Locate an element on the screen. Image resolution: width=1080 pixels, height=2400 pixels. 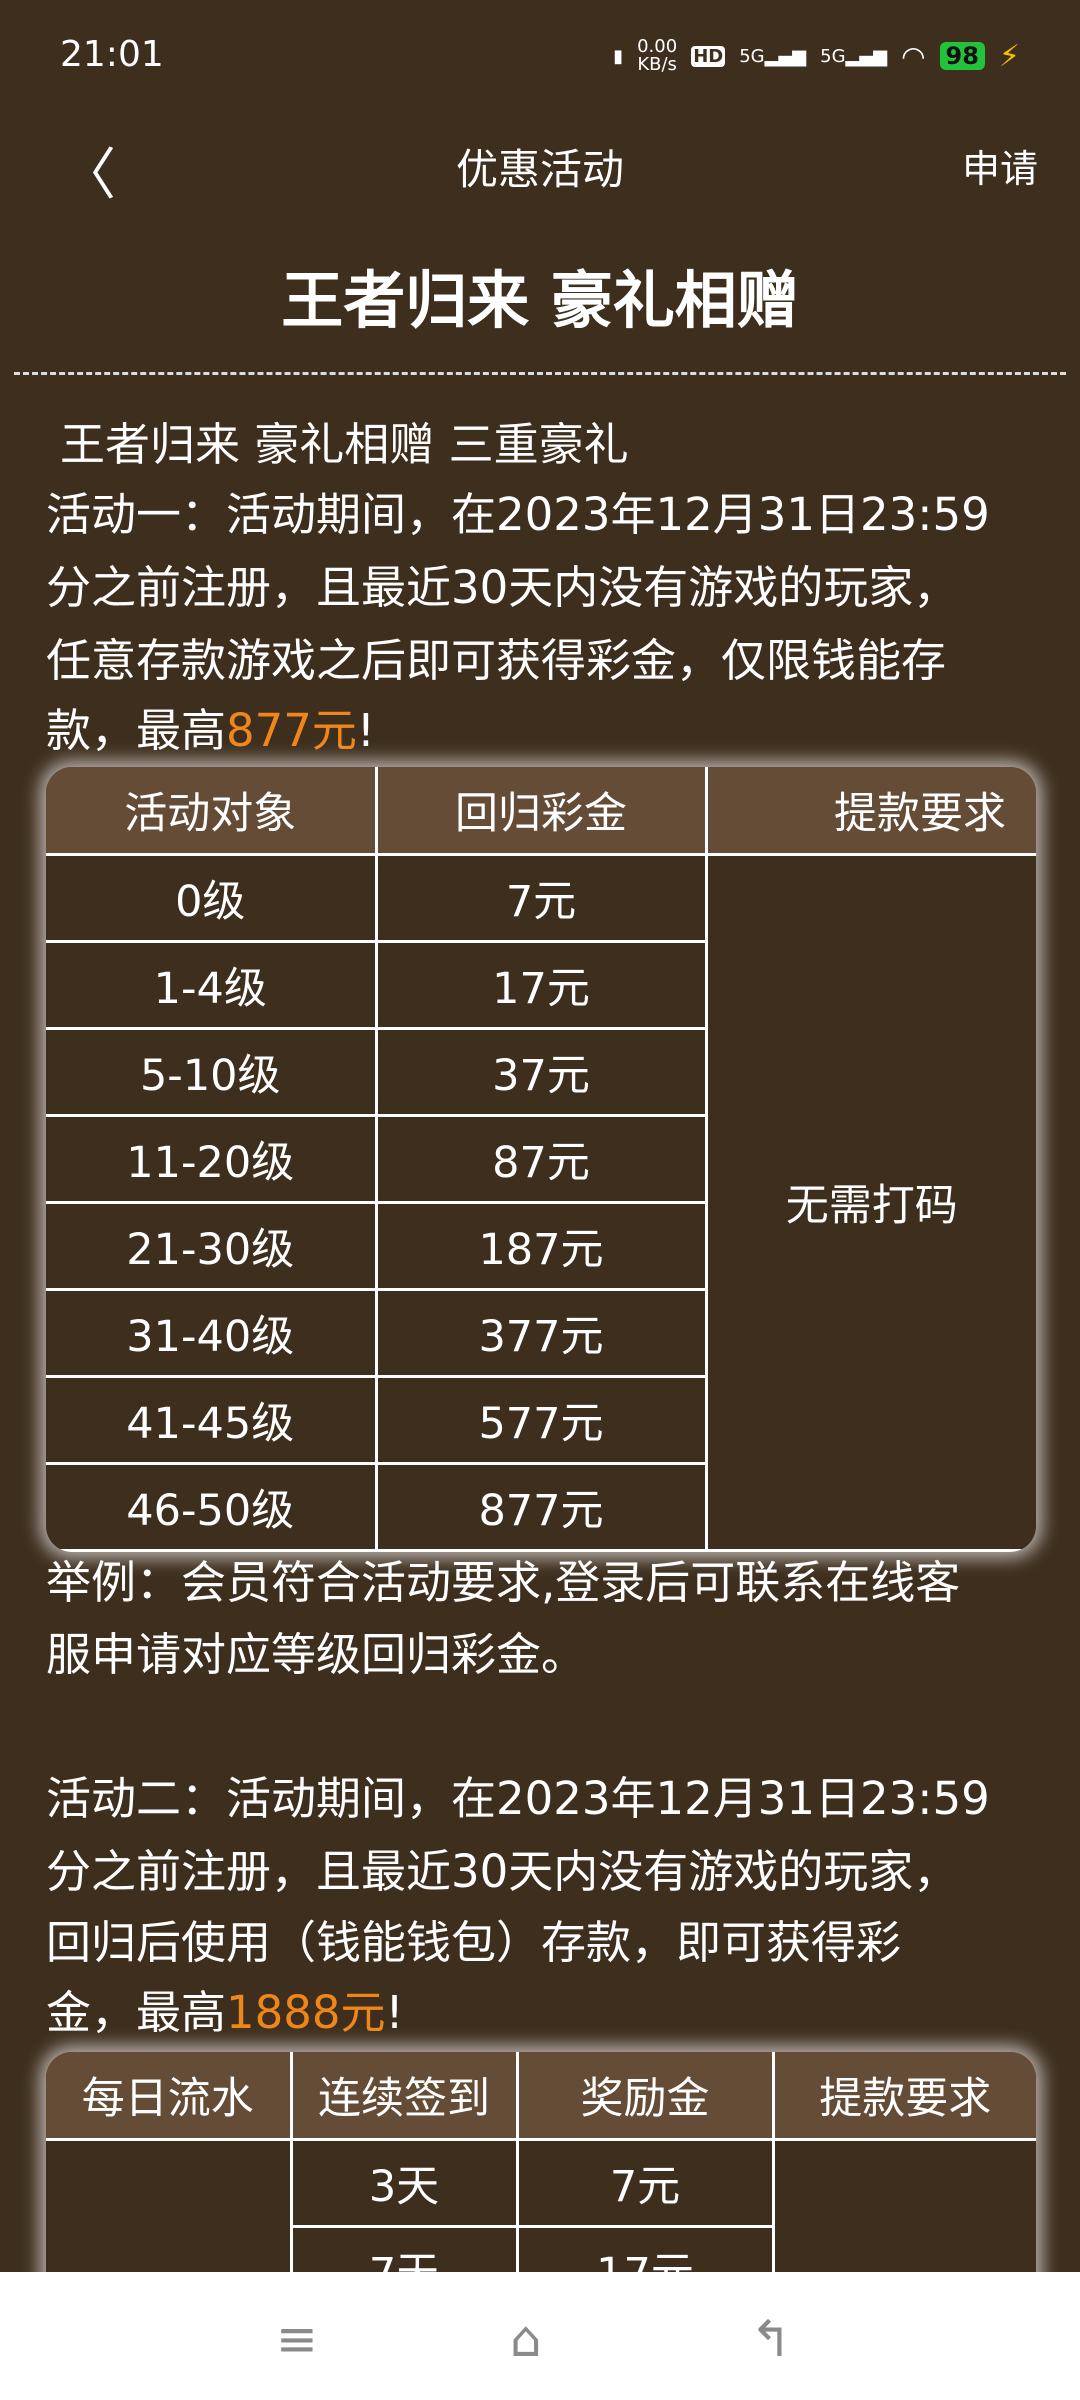
table-cell: 1-4级 is located at coordinates (212, 984).